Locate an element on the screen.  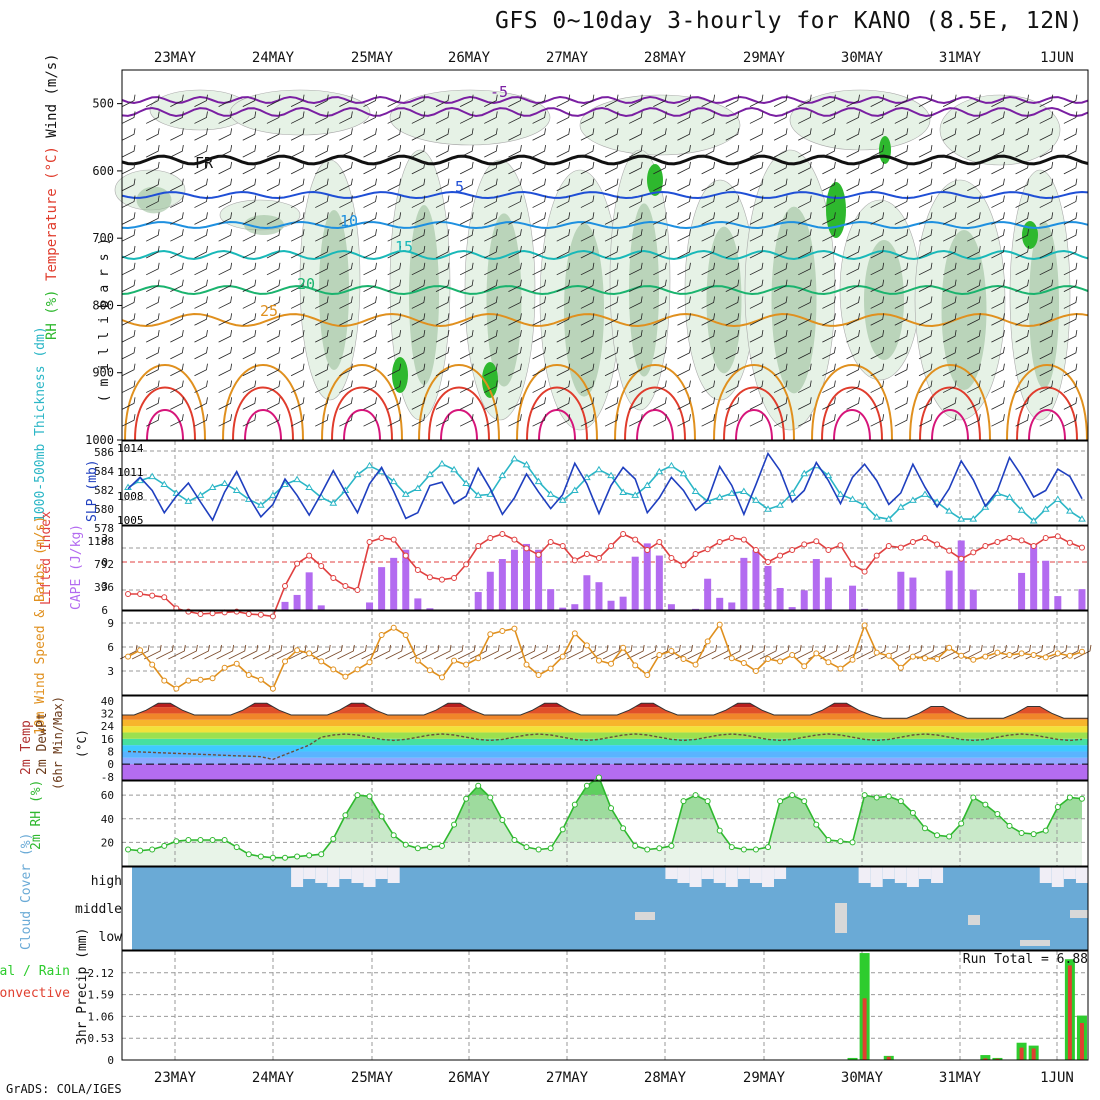
isotherm-minus5b is located at coordinates (605, 112).